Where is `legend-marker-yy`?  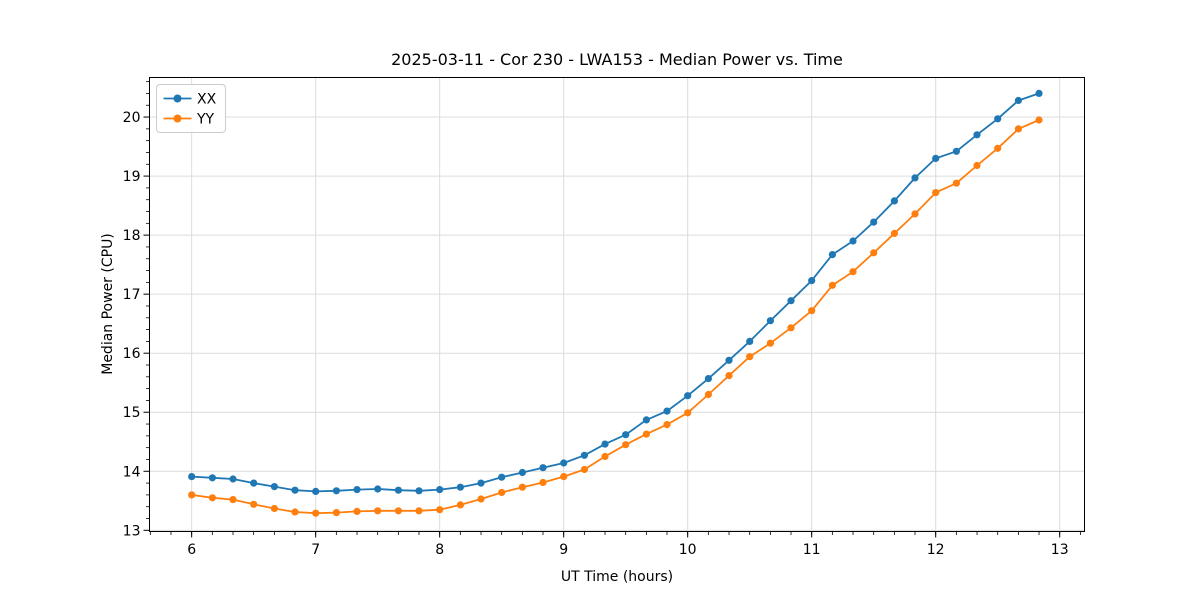 legend-marker-yy is located at coordinates (177, 118).